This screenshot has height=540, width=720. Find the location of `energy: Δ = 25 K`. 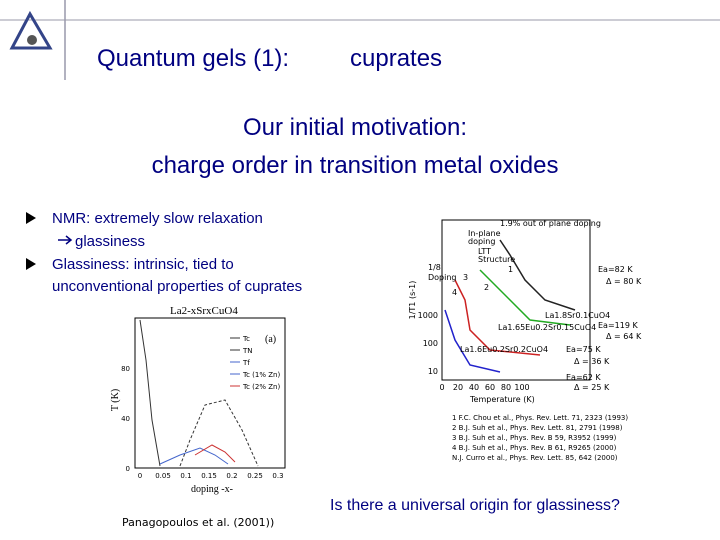

energy: Δ = 25 K is located at coordinates (592, 387).